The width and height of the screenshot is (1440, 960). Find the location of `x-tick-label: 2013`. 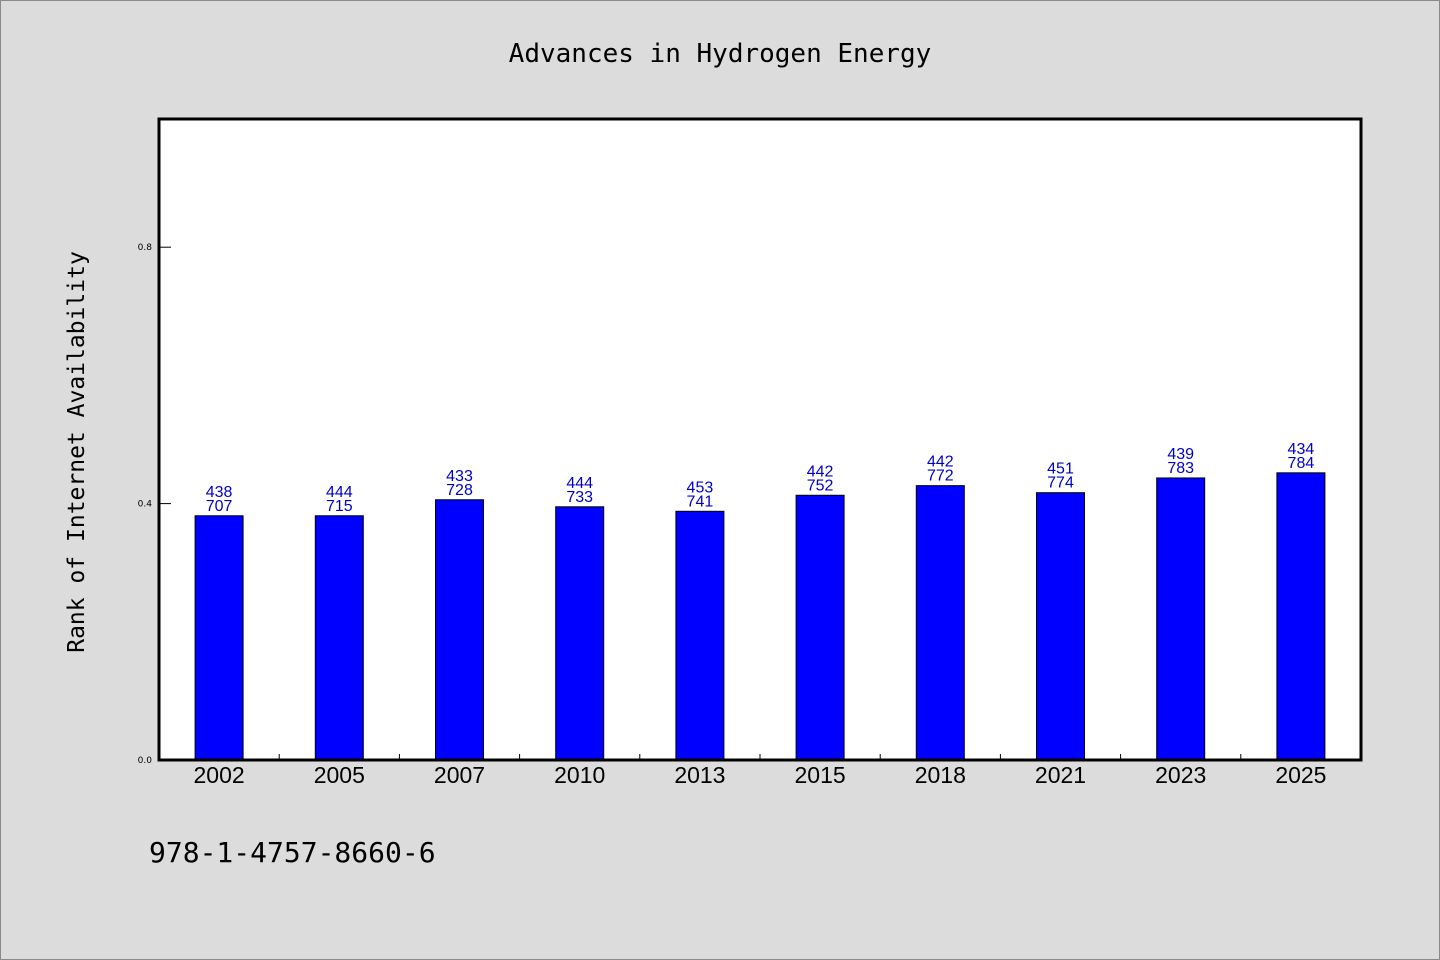

x-tick-label: 2013 is located at coordinates (699, 775).